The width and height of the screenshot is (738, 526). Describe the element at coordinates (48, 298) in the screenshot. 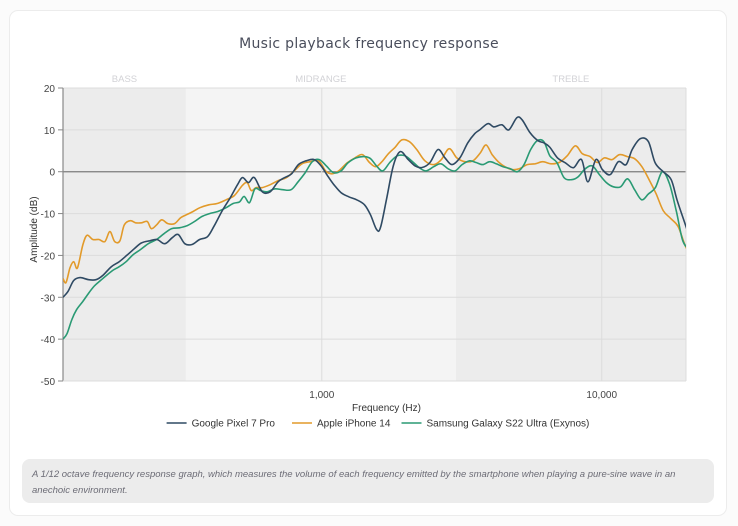

I see `y-tick-label: -30` at that location.